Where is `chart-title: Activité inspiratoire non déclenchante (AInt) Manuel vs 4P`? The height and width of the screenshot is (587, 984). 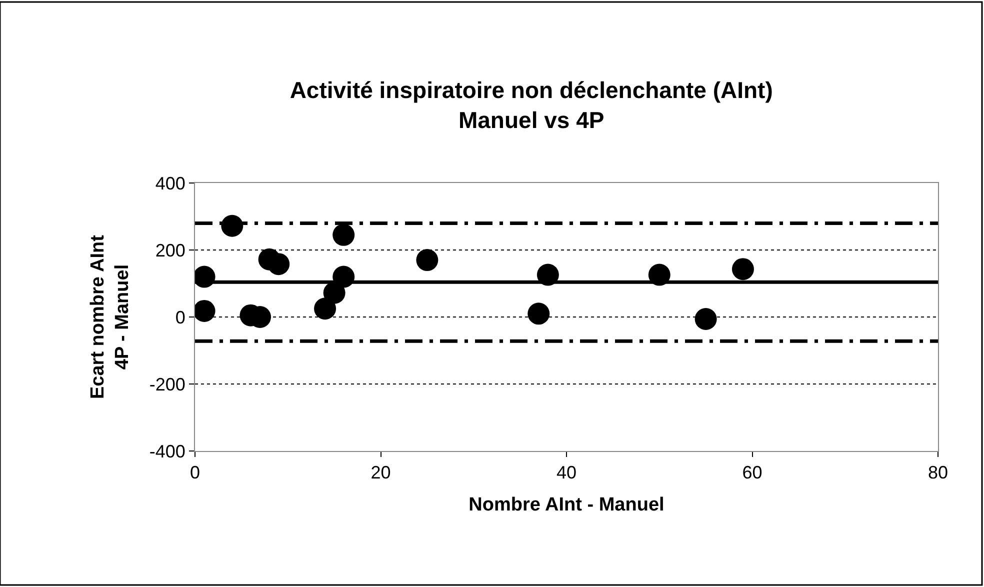 chart-title: Activité inspiratoire non déclenchante (AInt) Manuel vs 4P is located at coordinates (531, 105).